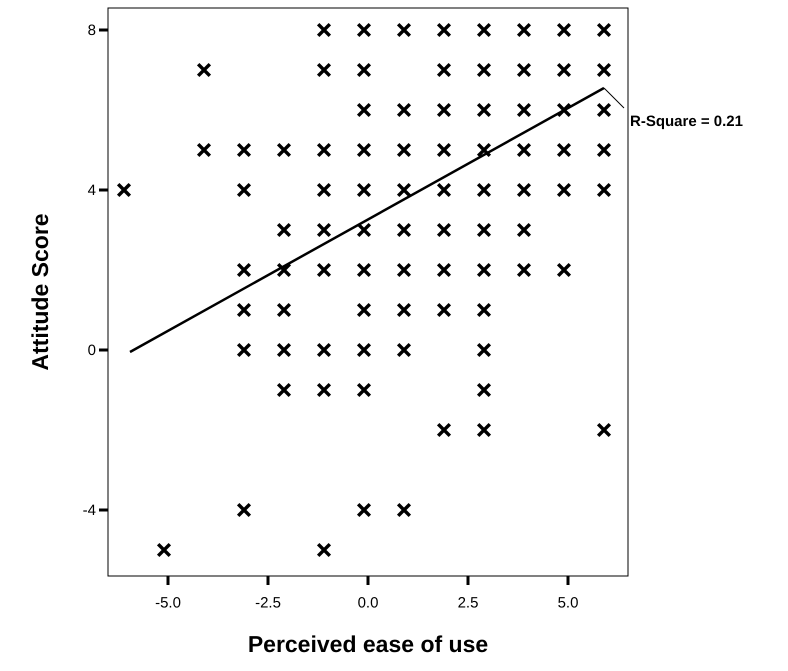 Image resolution: width=788 pixels, height=671 pixels. Describe the element at coordinates (92, 190) in the screenshot. I see `y-tick-label: 4` at that location.